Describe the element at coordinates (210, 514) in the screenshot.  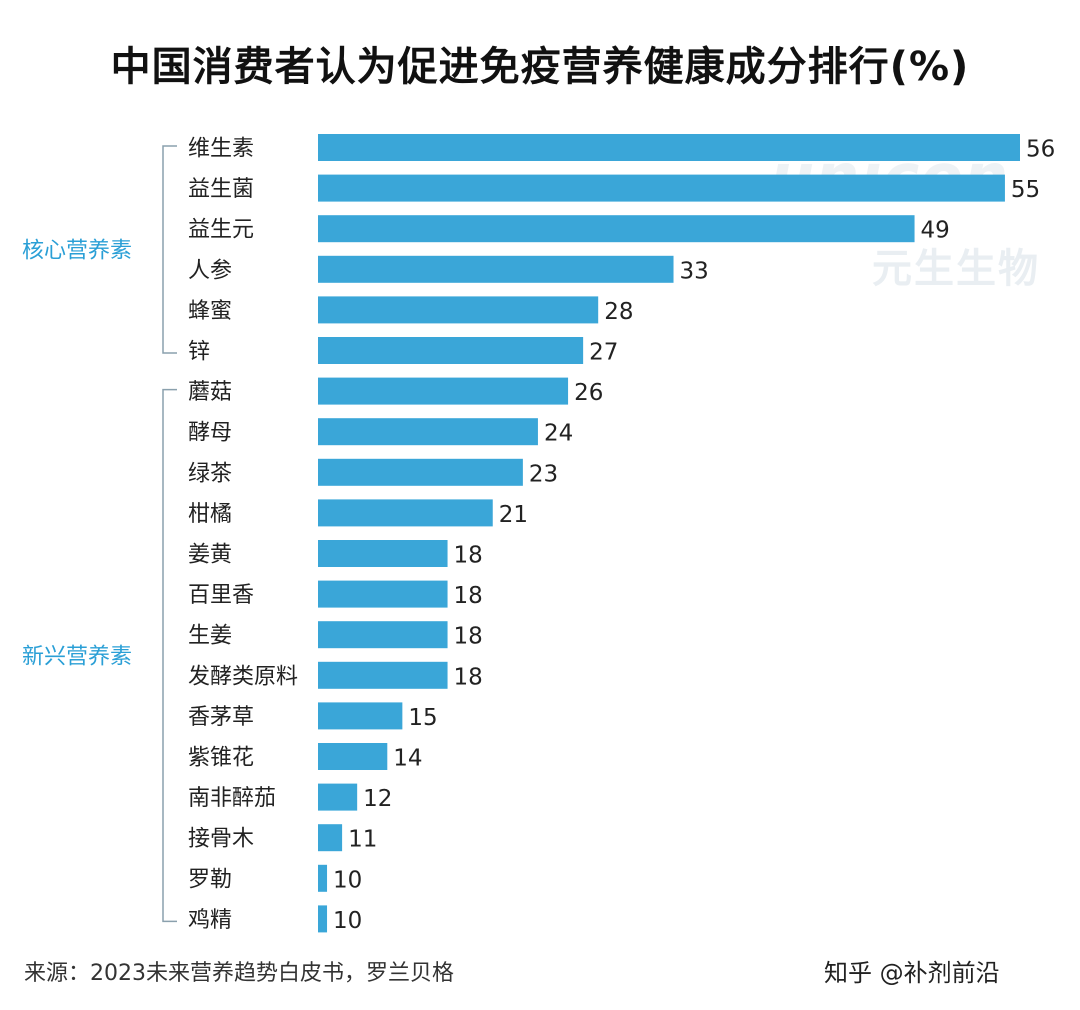
I see `category-label: 柑橘` at that location.